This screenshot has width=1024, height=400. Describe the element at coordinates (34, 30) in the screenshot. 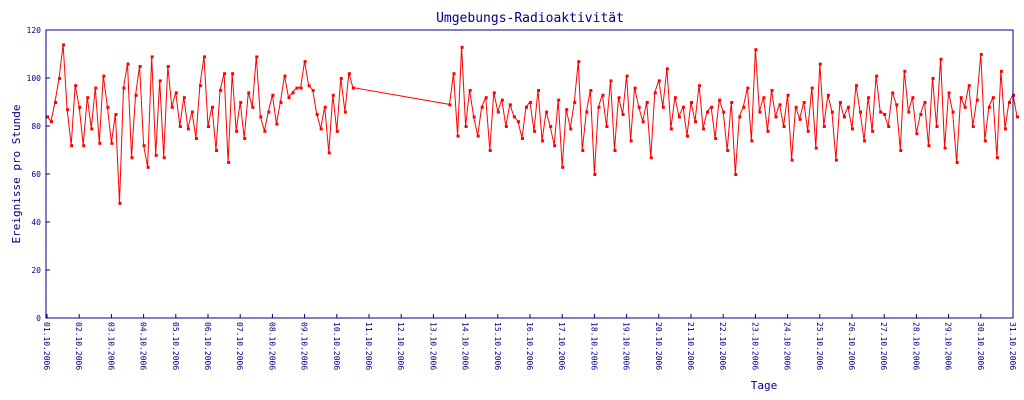

I see `y-tick-label: 120` at that location.